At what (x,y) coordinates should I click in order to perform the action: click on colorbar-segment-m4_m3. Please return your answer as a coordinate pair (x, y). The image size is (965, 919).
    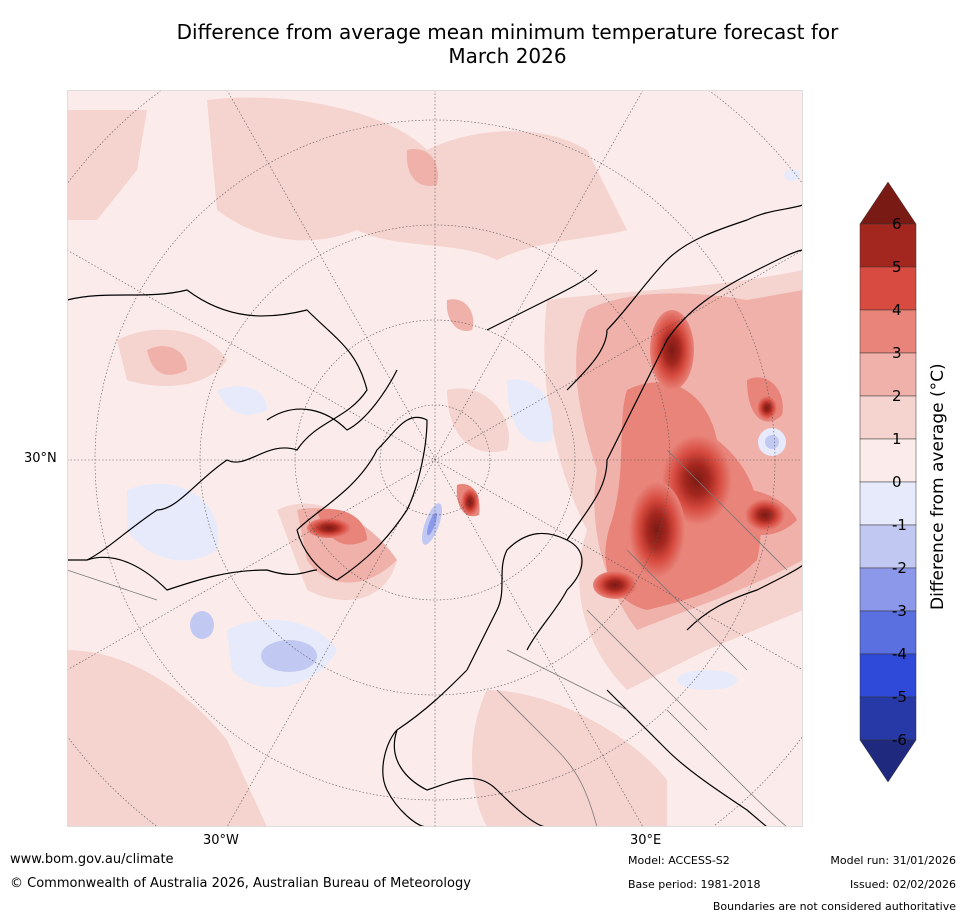
    Looking at the image, I should click on (888, 632).